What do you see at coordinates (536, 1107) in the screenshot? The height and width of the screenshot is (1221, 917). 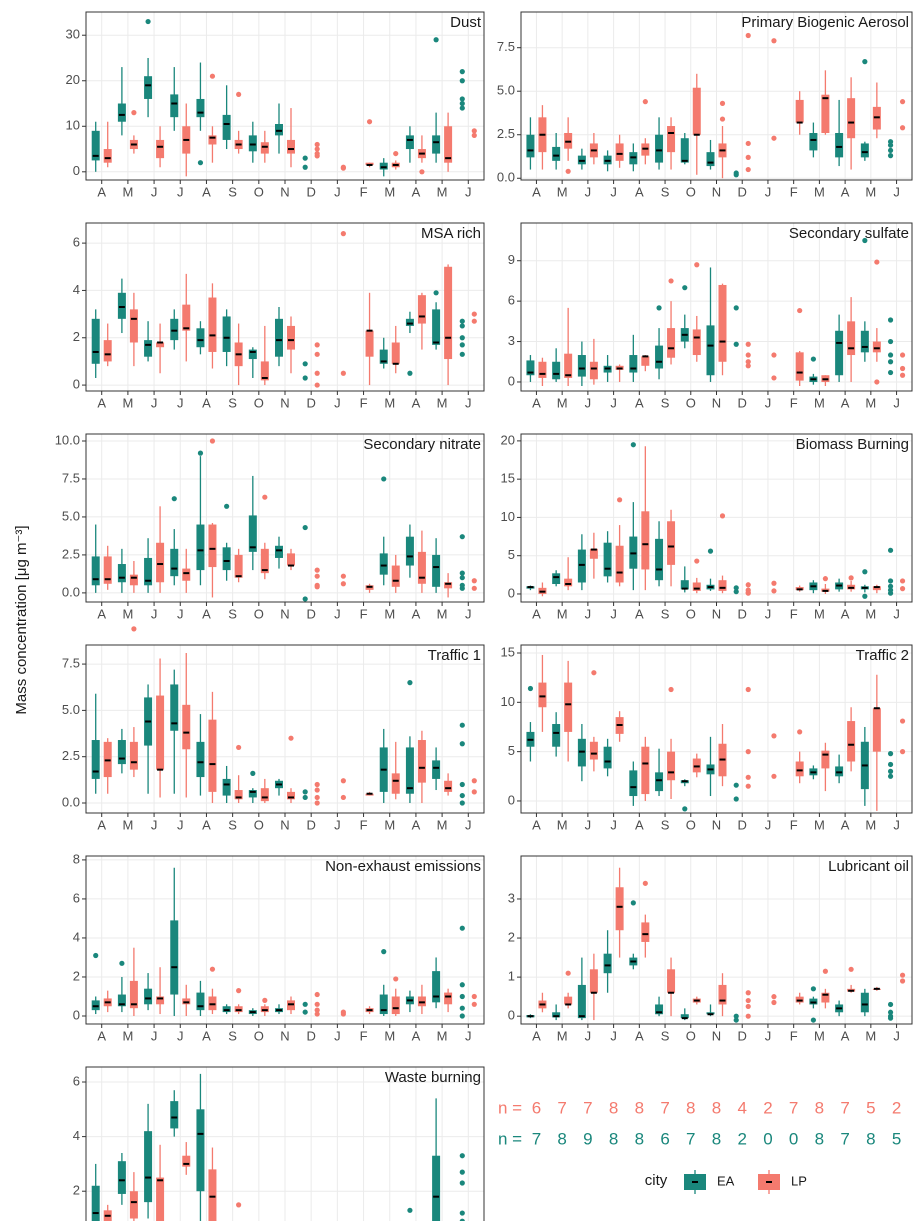 I see `count-value: 6` at bounding box center [536, 1107].